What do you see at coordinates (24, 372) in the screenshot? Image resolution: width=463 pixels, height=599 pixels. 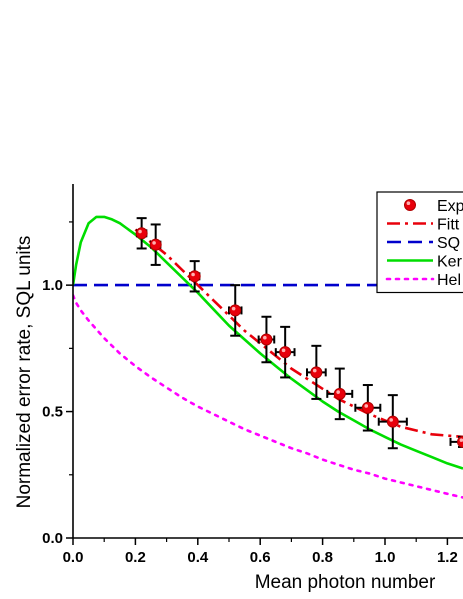 I see `y-axis-title: Normalized error rate, SQL units` at bounding box center [24, 372].